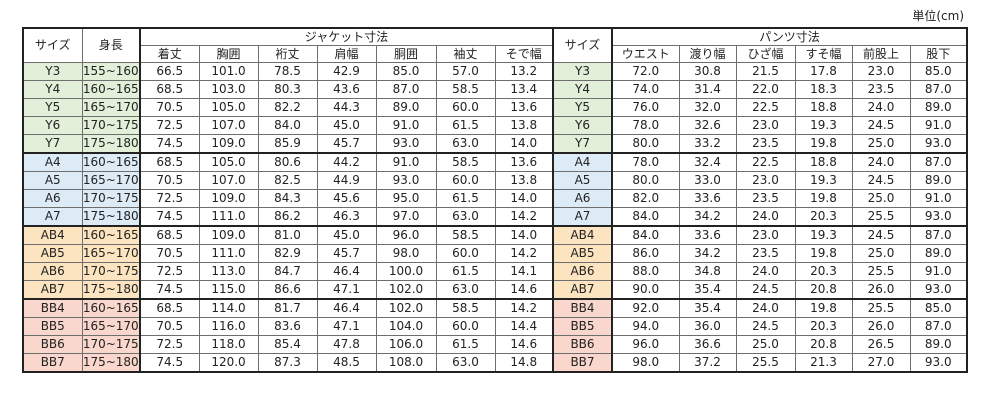 The width and height of the screenshot is (987, 405). What do you see at coordinates (938, 290) in the screenshot?
I see `pants-value-cell: 93.0` at bounding box center [938, 290].